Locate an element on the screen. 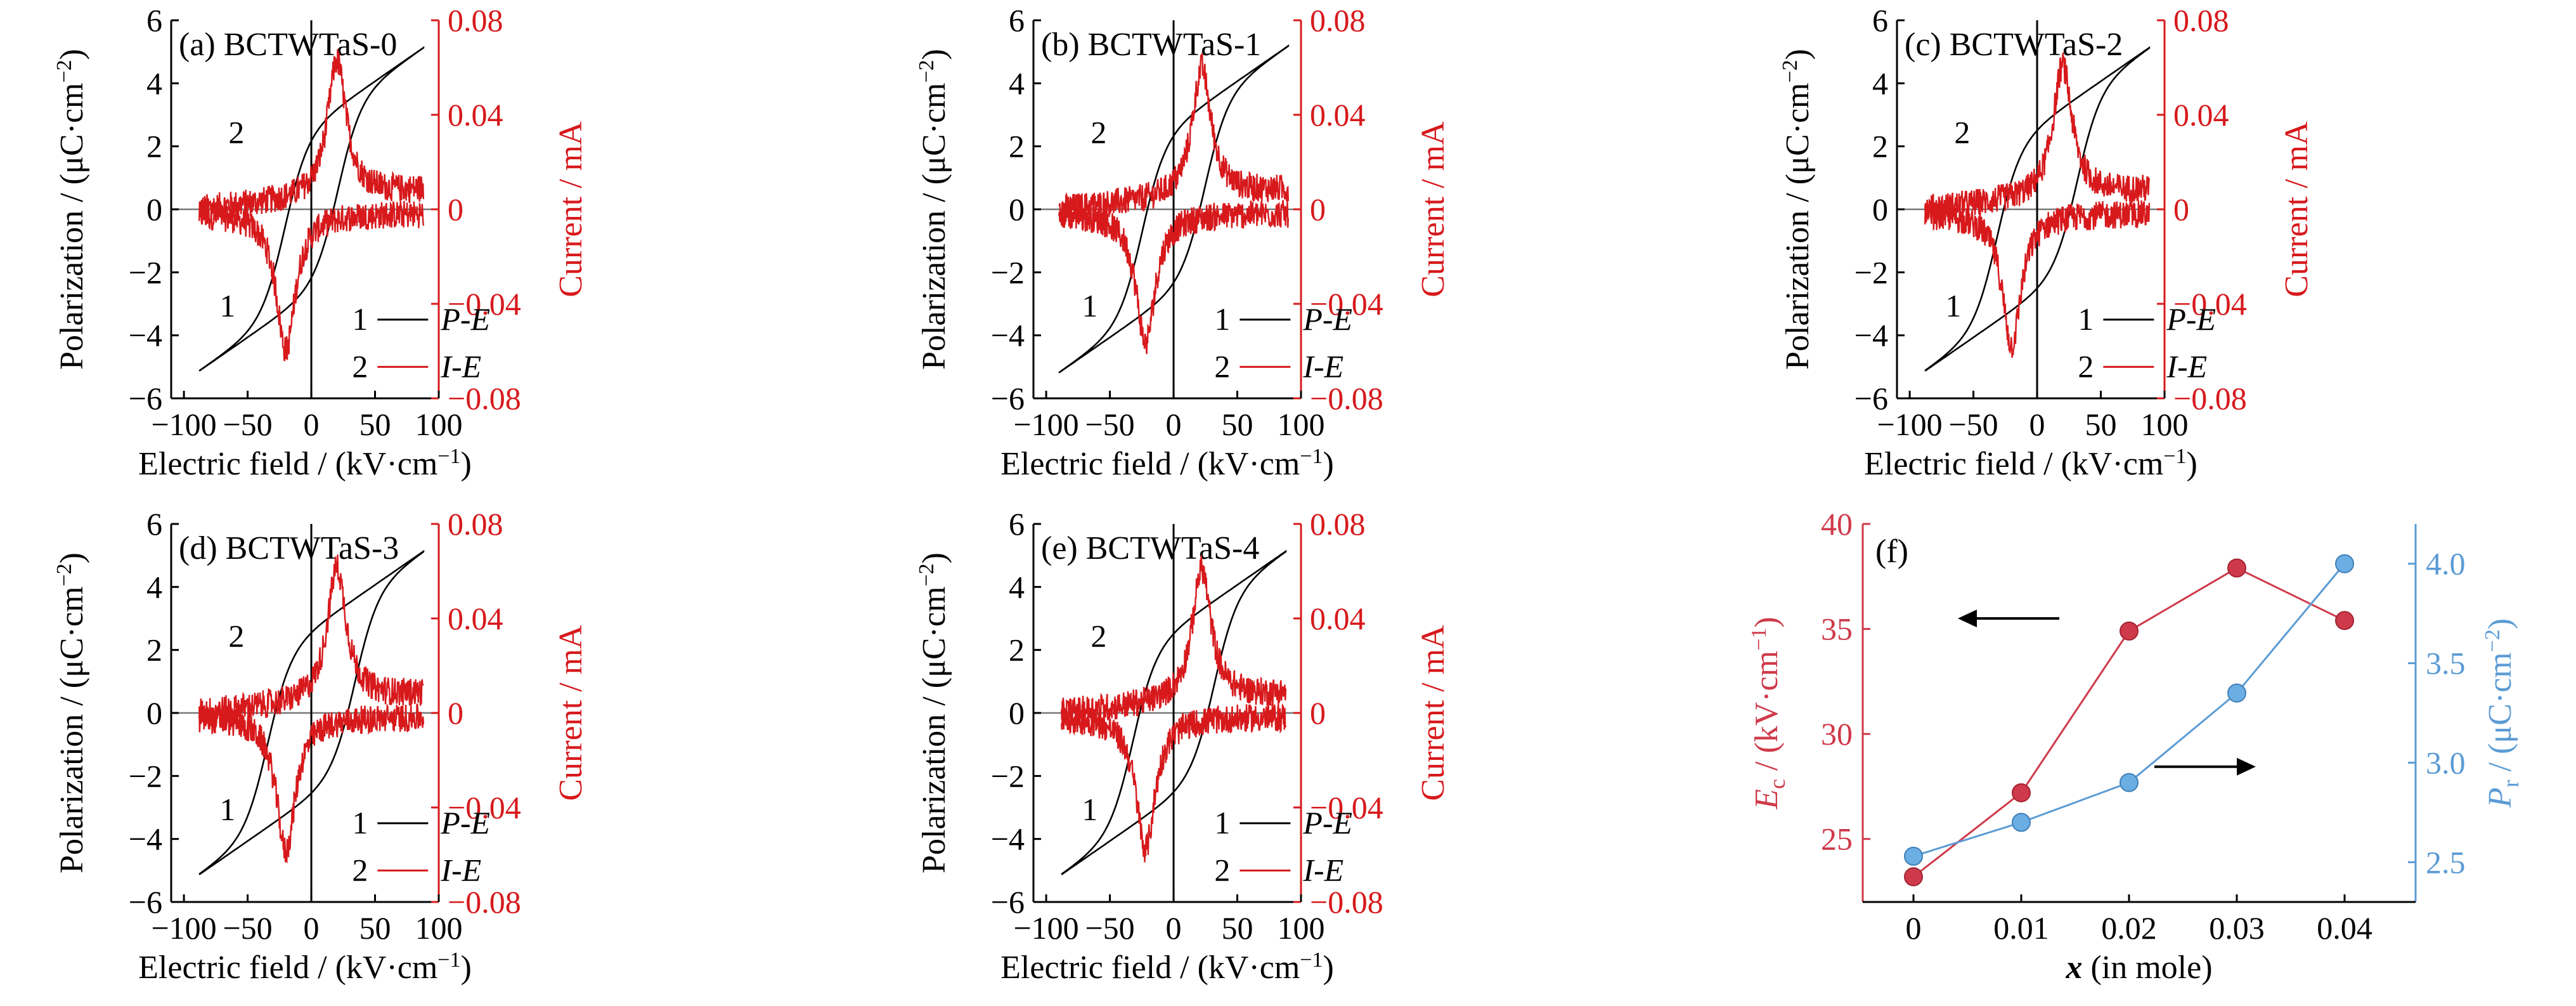 This screenshot has width=2576, height=1006. x-tick-label: 0 is located at coordinates (2037, 424).